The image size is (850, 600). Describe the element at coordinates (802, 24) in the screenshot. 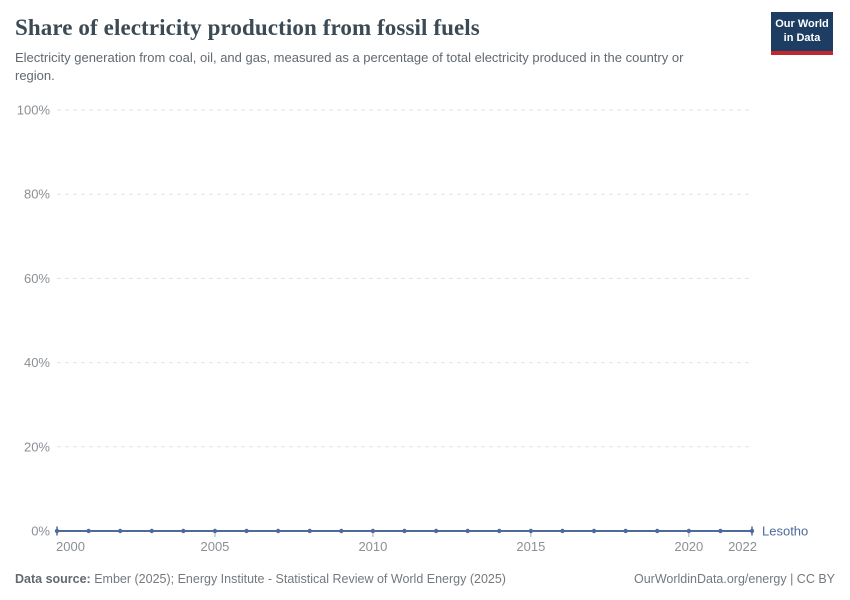

I see `owid-logo-line1: Our World` at that location.